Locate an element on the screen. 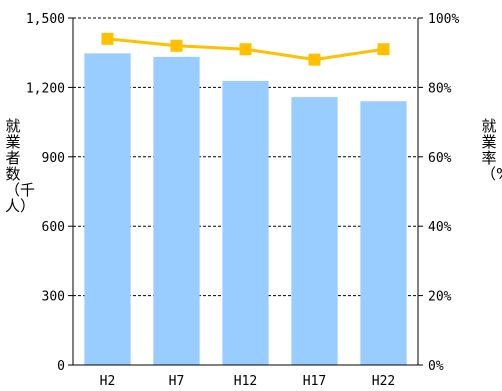  y-tick-label-right: 60% is located at coordinates (440, 158).